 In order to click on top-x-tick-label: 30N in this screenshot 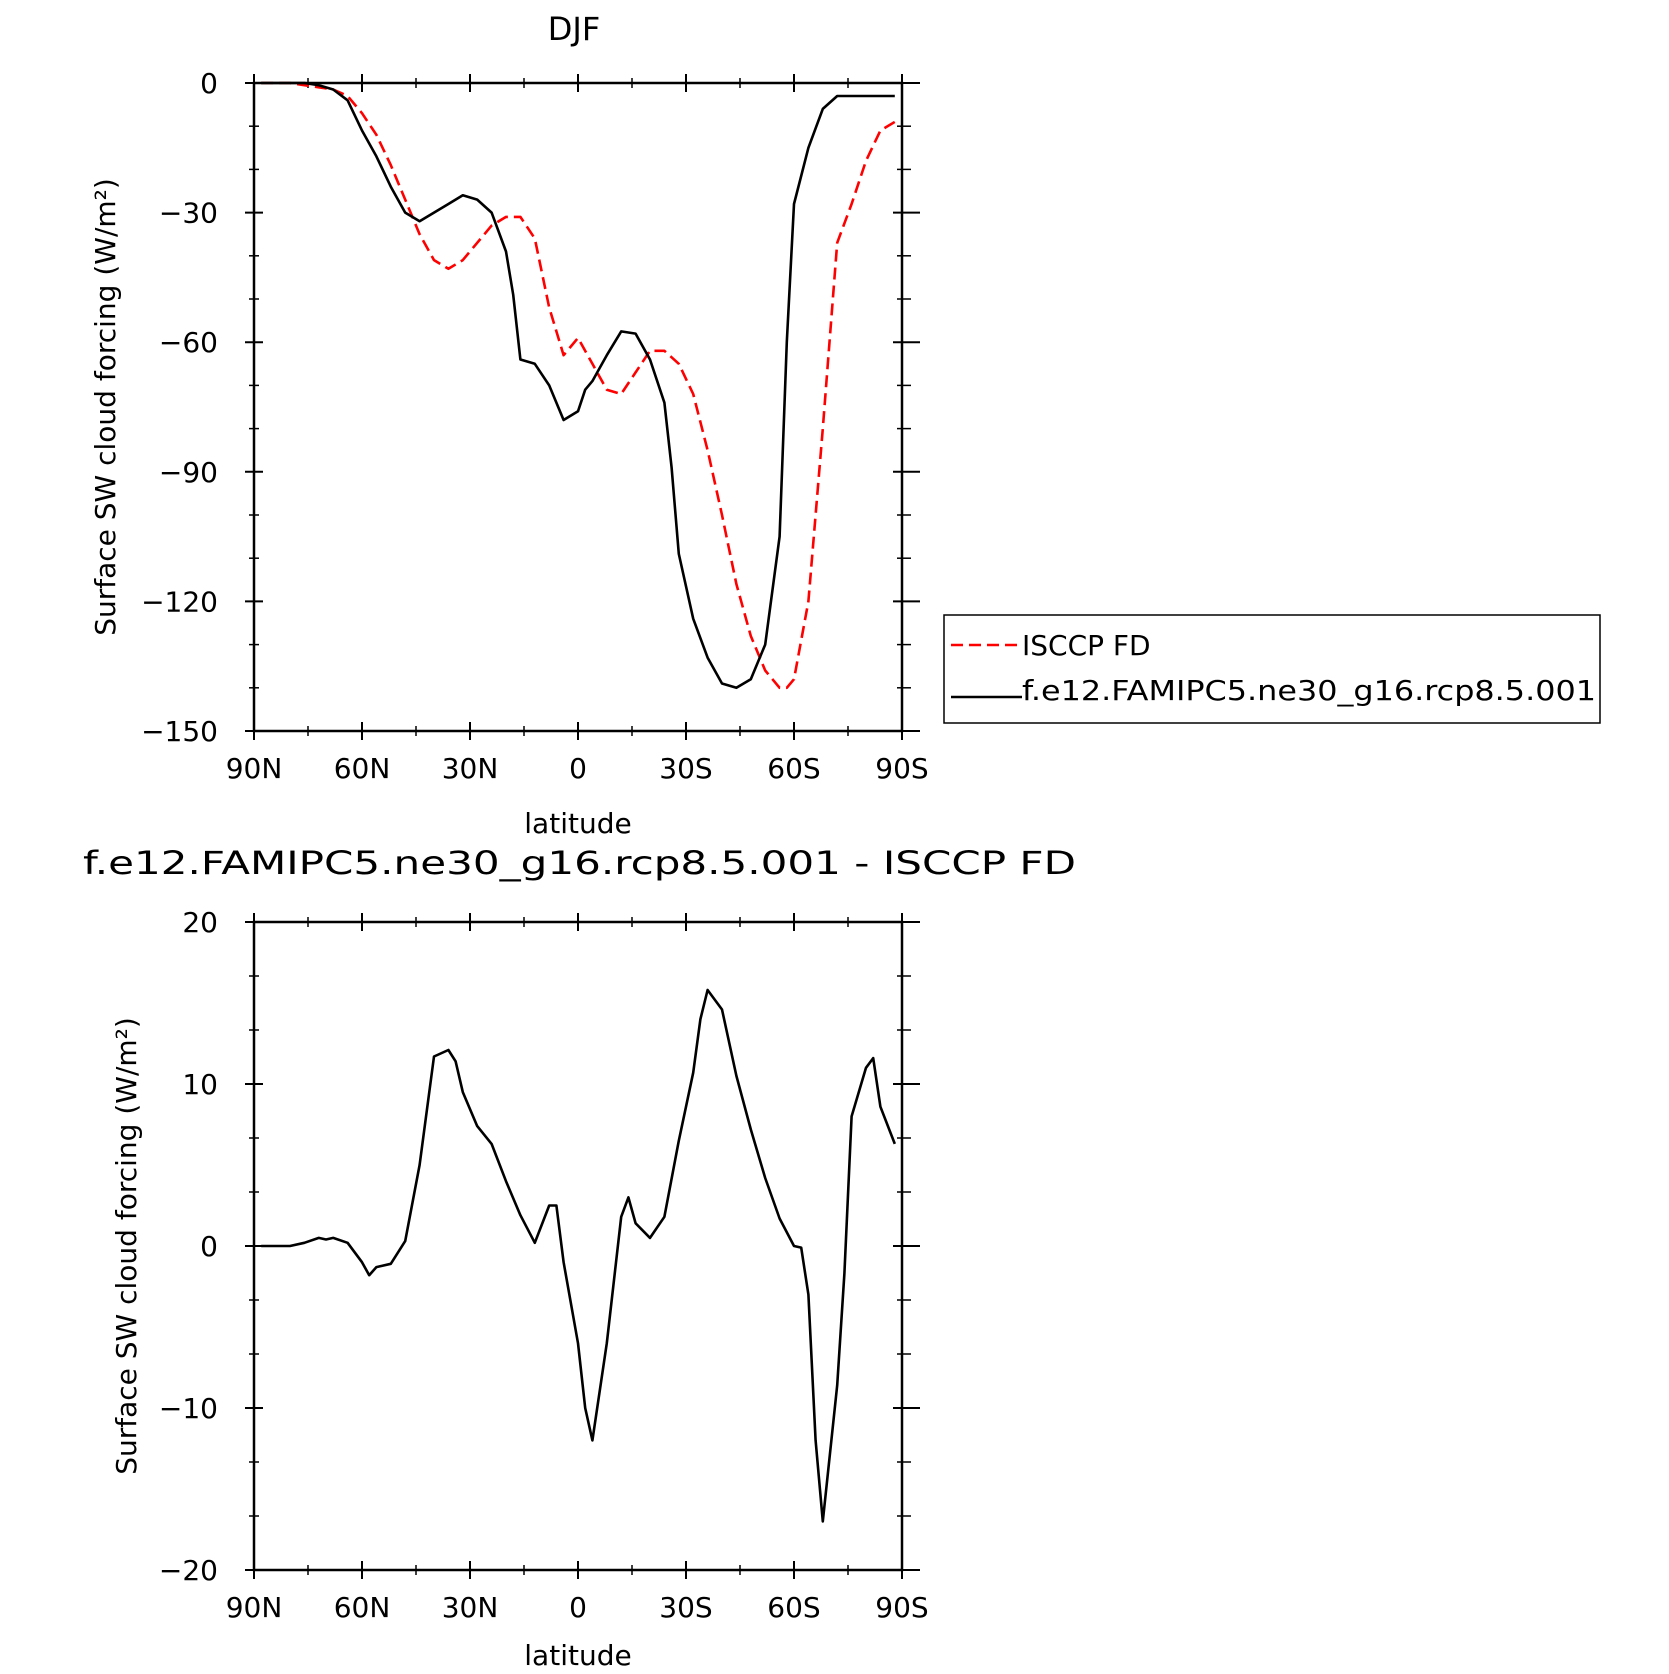, I will do `click(470, 768)`.